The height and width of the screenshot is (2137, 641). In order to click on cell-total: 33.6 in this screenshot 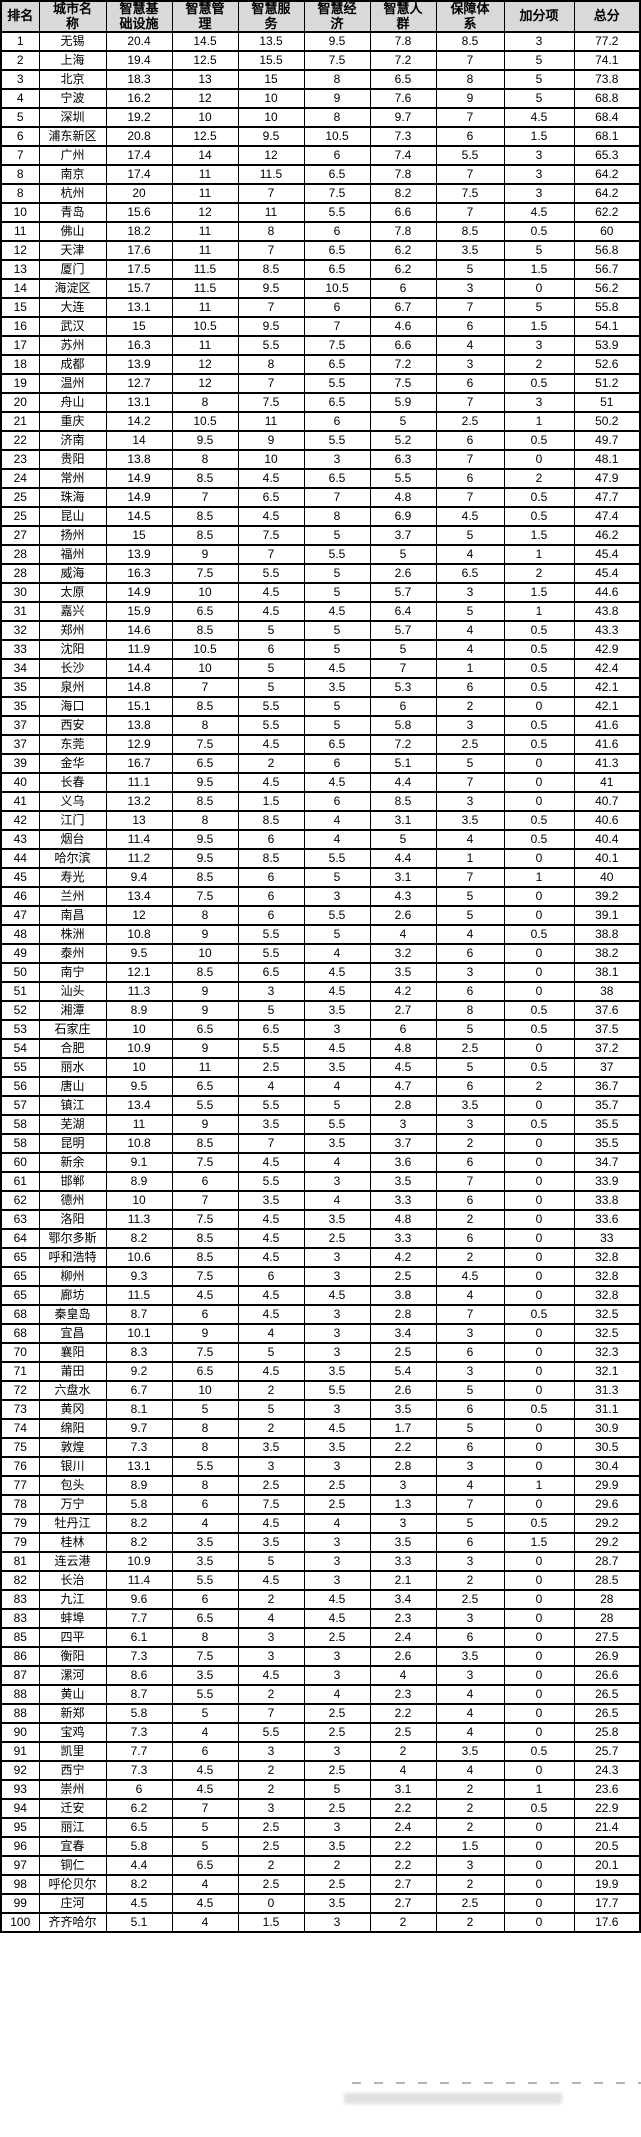, I will do `click(607, 1220)`.